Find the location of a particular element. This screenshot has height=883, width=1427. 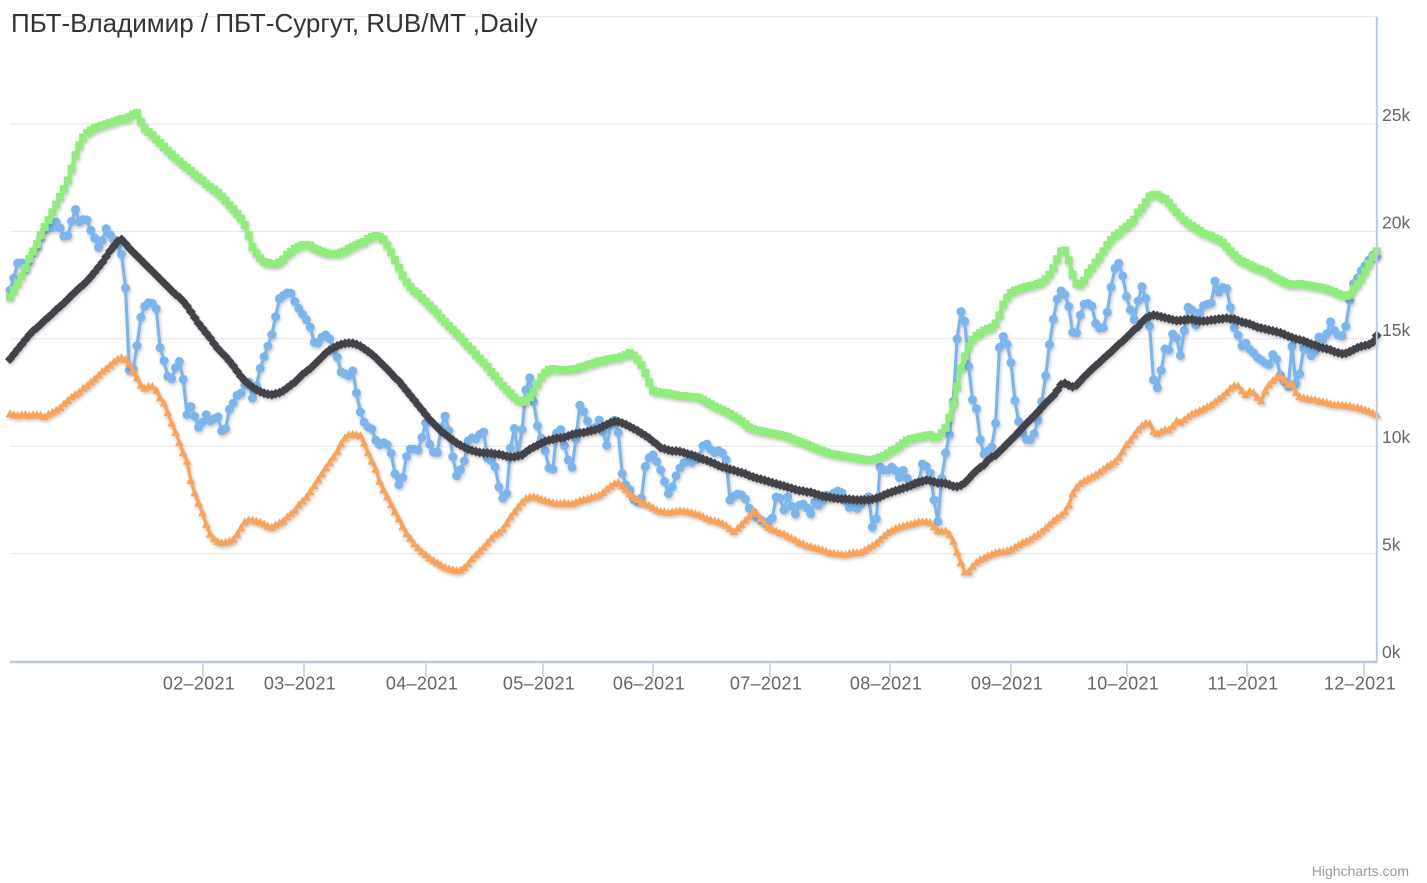

svg-text: 07–2021 is located at coordinates (766, 684).